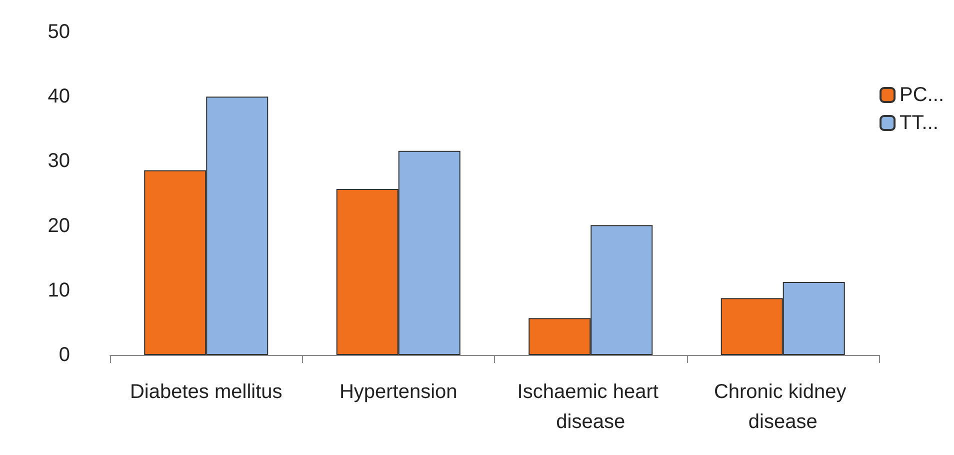 The height and width of the screenshot is (455, 954). I want to click on x-tick-label: Chronic kidney disease, so click(783, 407).